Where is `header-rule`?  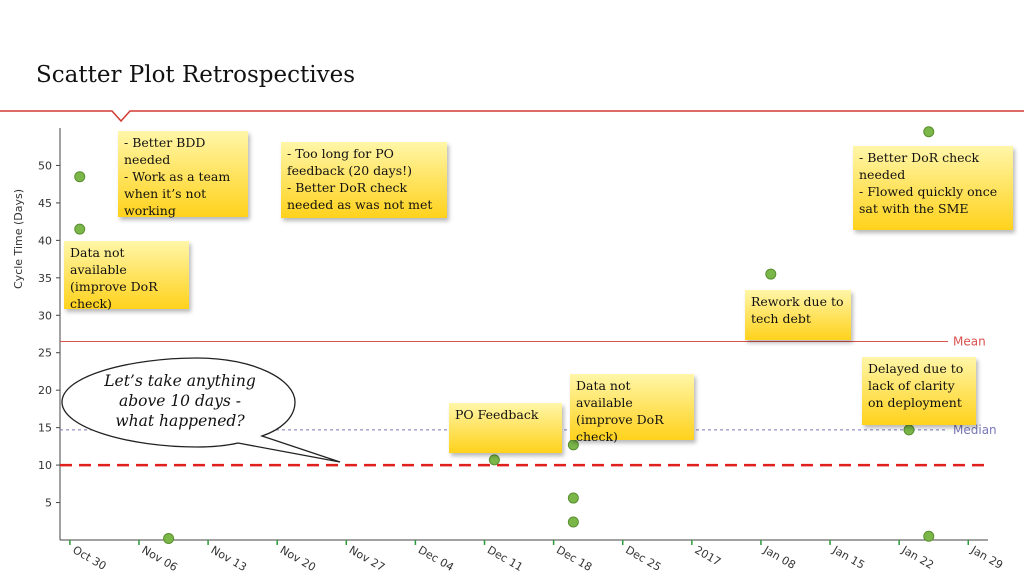 header-rule is located at coordinates (512, 116).